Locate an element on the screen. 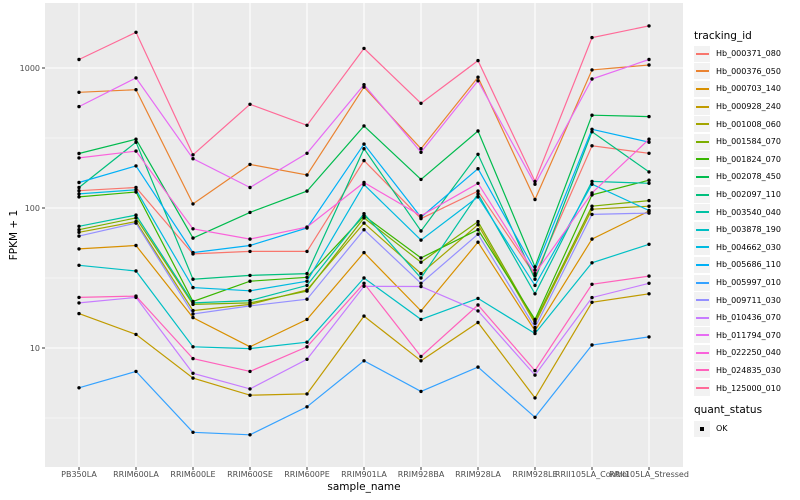 The width and height of the screenshot is (800, 500). legend-item: Hb_010436_070 is located at coordinates (737, 318).